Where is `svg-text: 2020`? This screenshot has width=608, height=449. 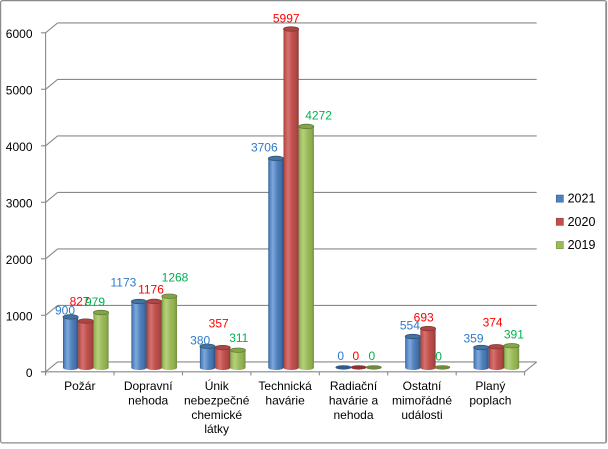 svg-text: 2020 is located at coordinates (582, 222).